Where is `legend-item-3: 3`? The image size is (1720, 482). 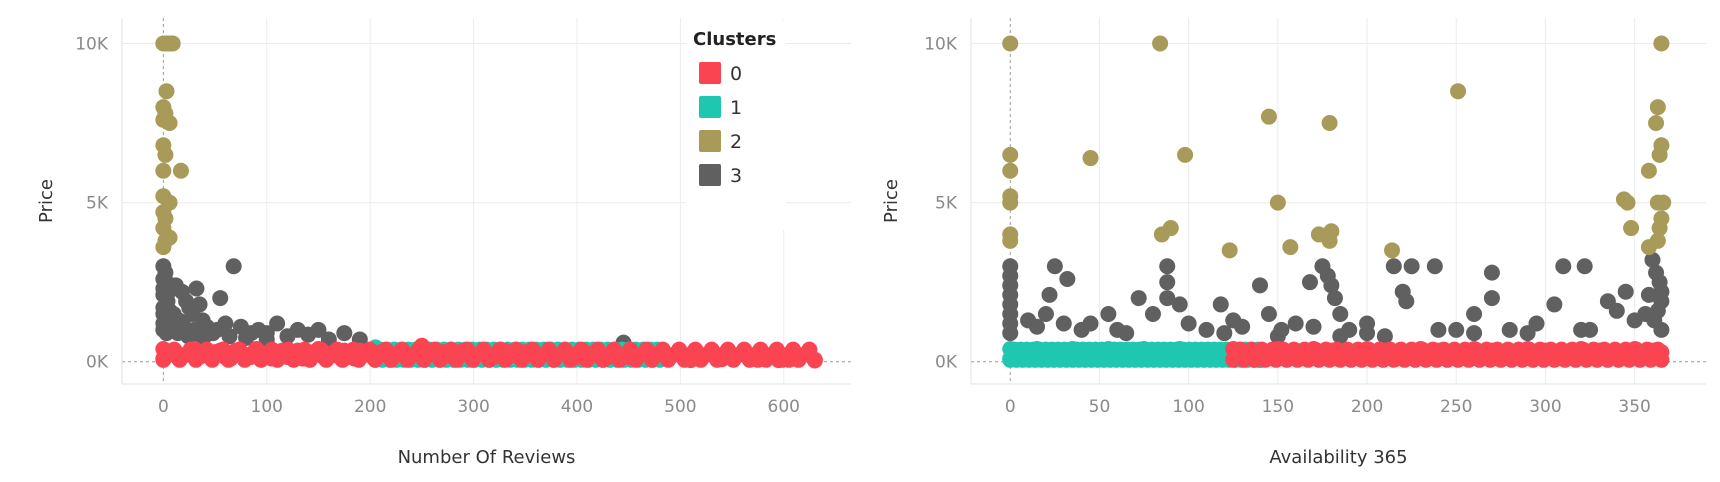
legend-item-3: 3 is located at coordinates (720, 175).